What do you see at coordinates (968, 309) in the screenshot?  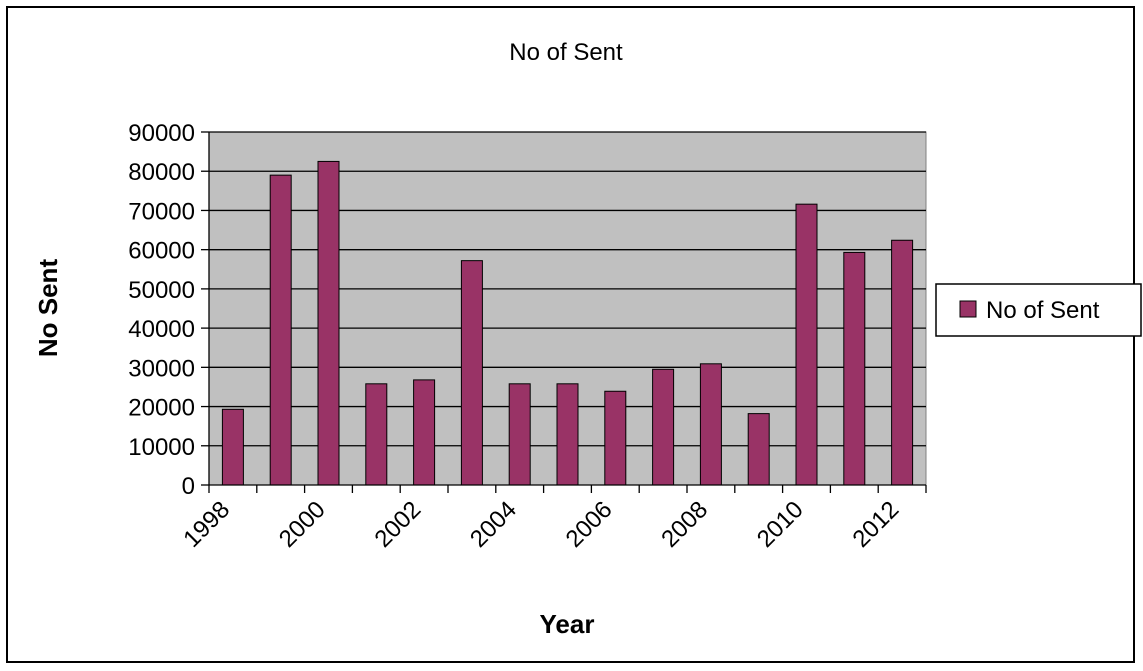 I see `legend-swatch` at bounding box center [968, 309].